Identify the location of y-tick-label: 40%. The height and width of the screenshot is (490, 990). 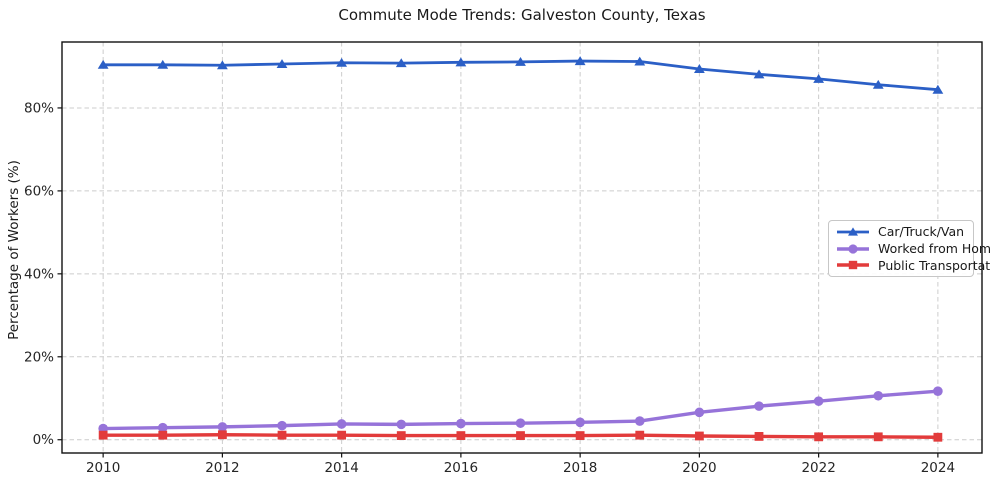
(39, 274).